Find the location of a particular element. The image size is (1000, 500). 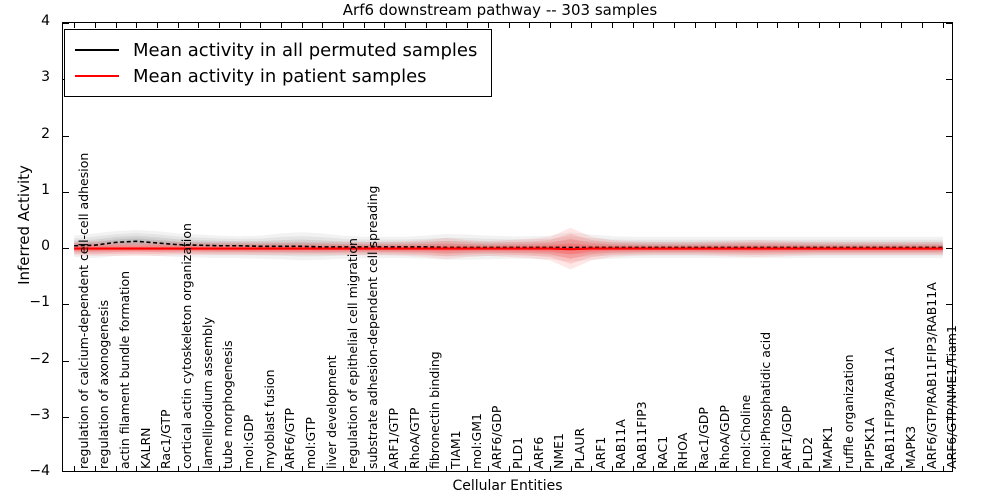

series-line is located at coordinates (508, 249).